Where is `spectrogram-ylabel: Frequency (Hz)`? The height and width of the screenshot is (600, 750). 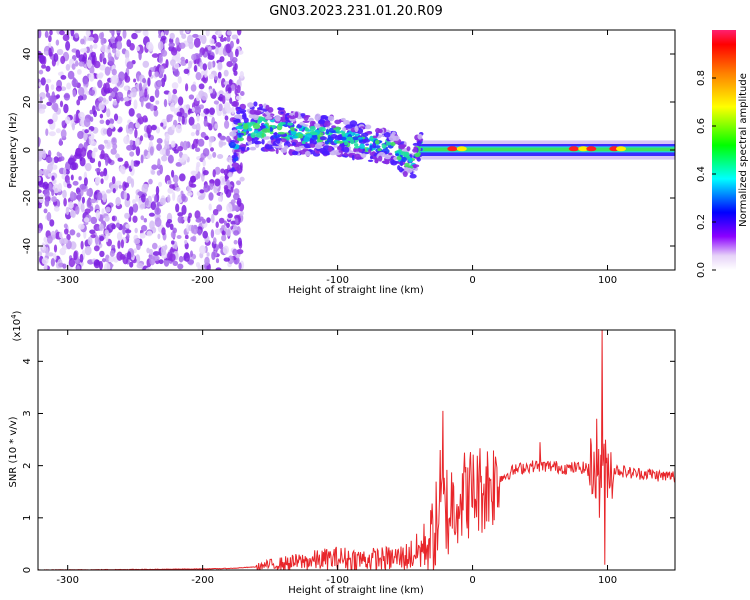 spectrogram-ylabel: Frequency (Hz) is located at coordinates (13, 150).